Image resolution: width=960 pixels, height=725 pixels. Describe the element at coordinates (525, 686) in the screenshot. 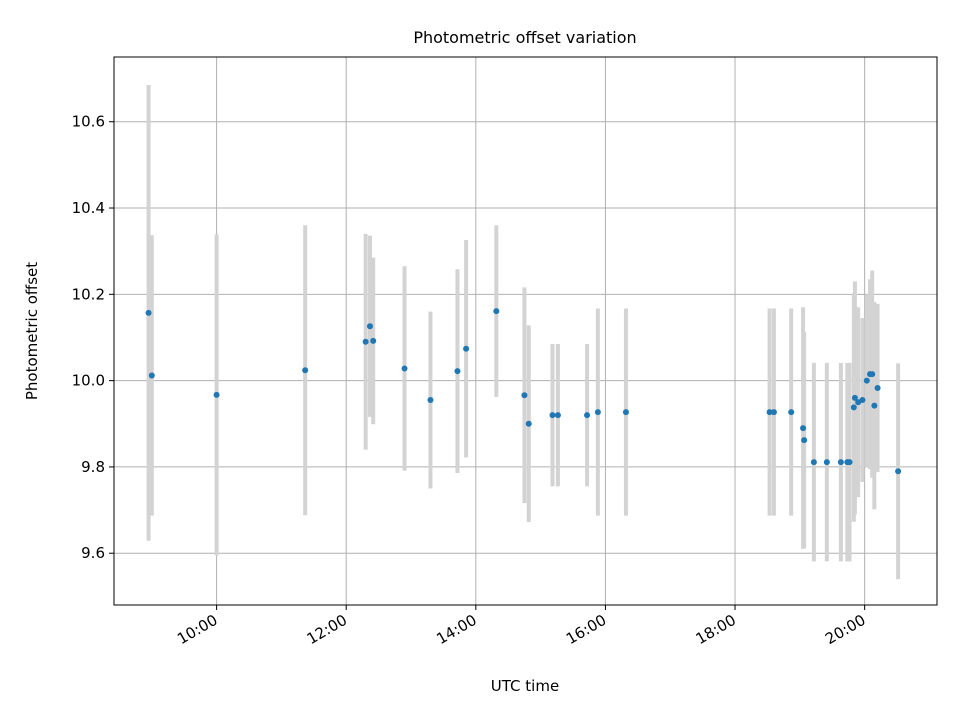

I see `x-axis-label: UTC time` at that location.